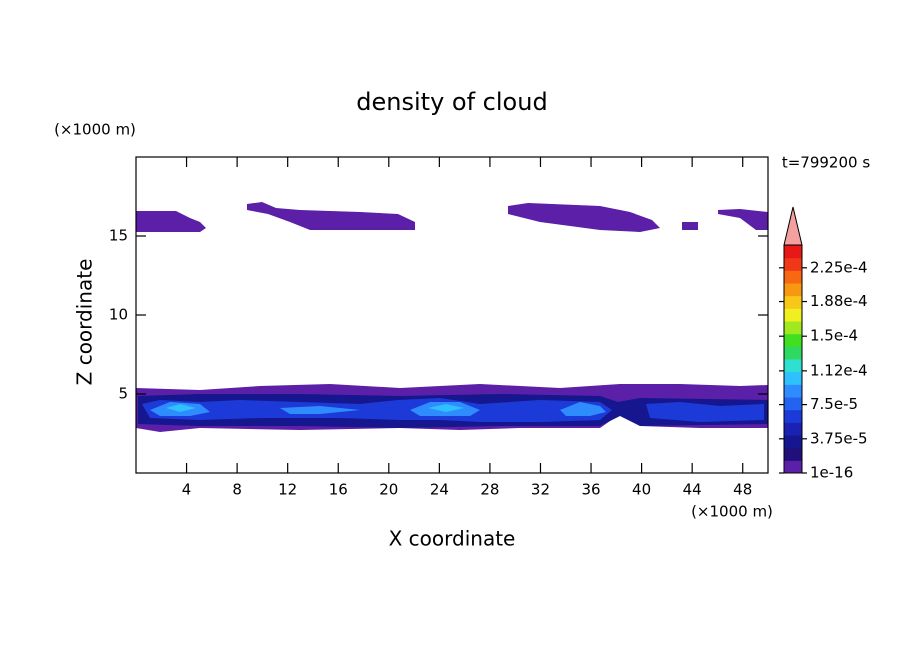 This screenshot has width=904, height=654. Describe the element at coordinates (452, 539) in the screenshot. I see `x-axis-label: X coordinate` at that location.